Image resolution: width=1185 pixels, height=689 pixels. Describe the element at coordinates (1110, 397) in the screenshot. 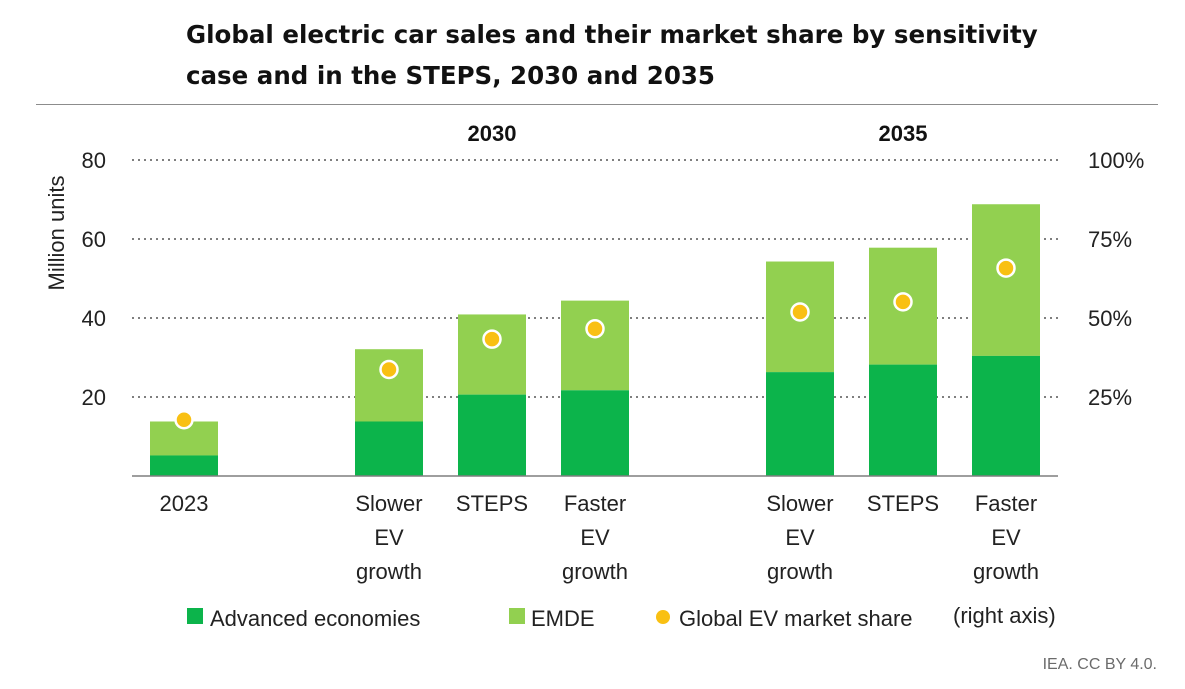

I see `y2-tick-label: 25%` at that location.